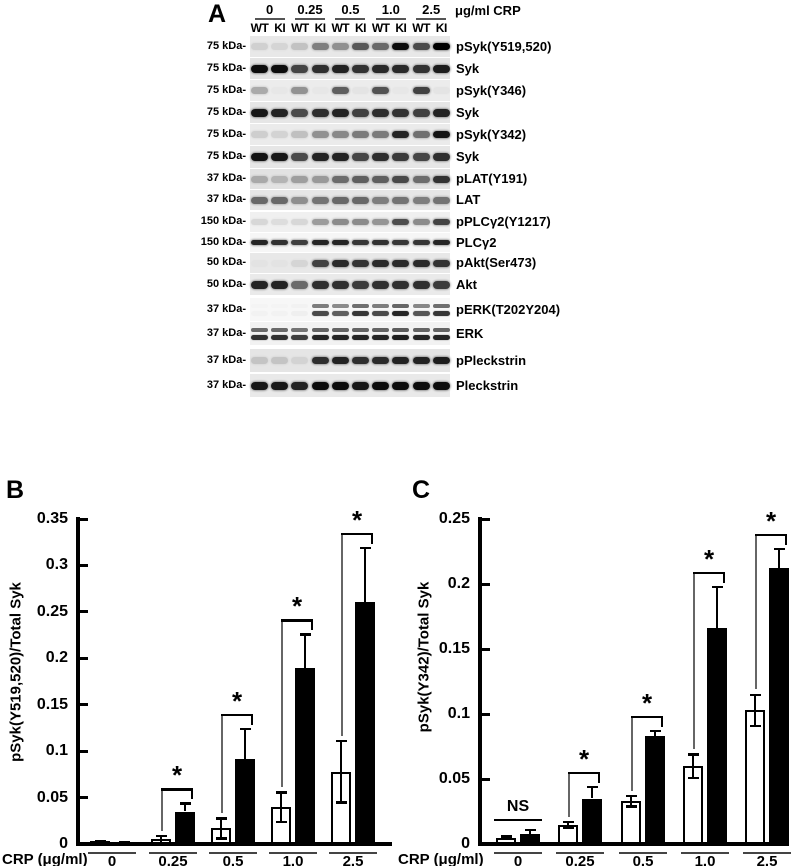 This screenshot has height=866, width=791. What do you see at coordinates (492, 178) in the screenshot?
I see `protein-label: pLAT(Y191)` at bounding box center [492, 178].